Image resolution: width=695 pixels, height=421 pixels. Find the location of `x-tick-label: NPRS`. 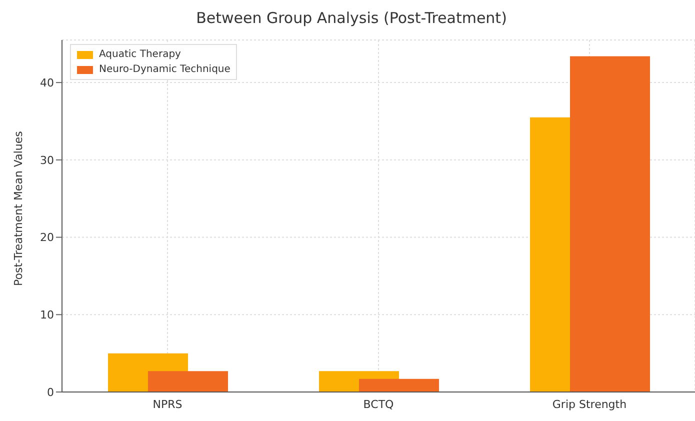

x-tick-label: NPRS is located at coordinates (167, 404).